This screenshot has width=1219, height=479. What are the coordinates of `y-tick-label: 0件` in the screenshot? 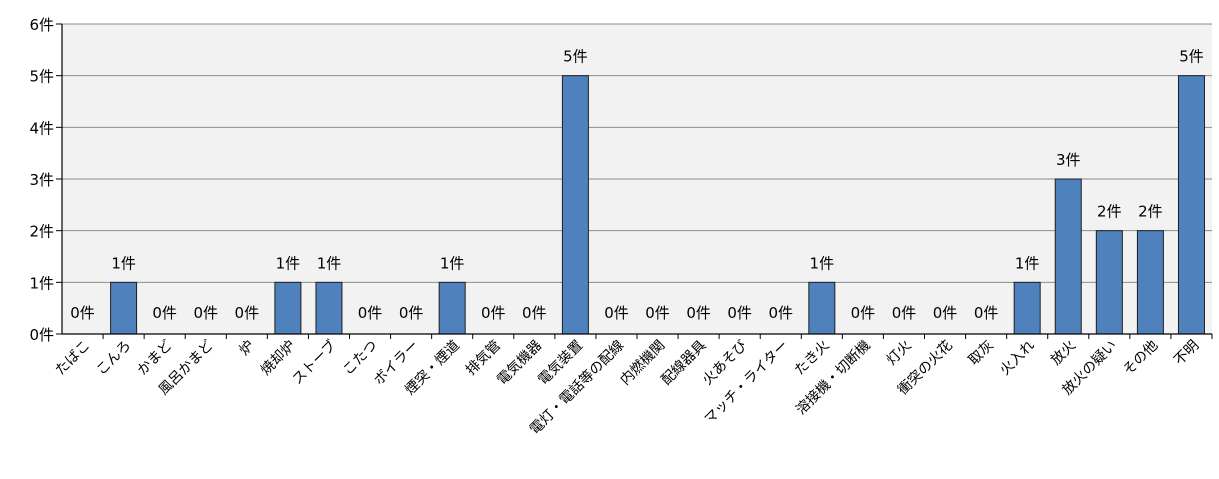 It's located at (41, 335).